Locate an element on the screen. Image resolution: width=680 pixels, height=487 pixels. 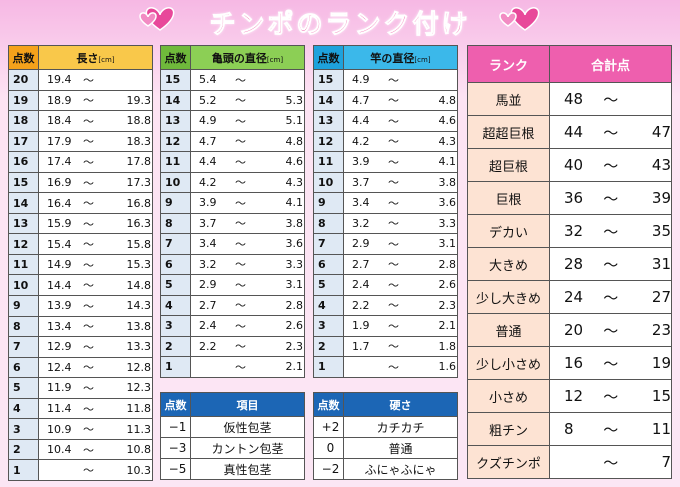
key-cell: デカい is located at coordinates (508, 231).